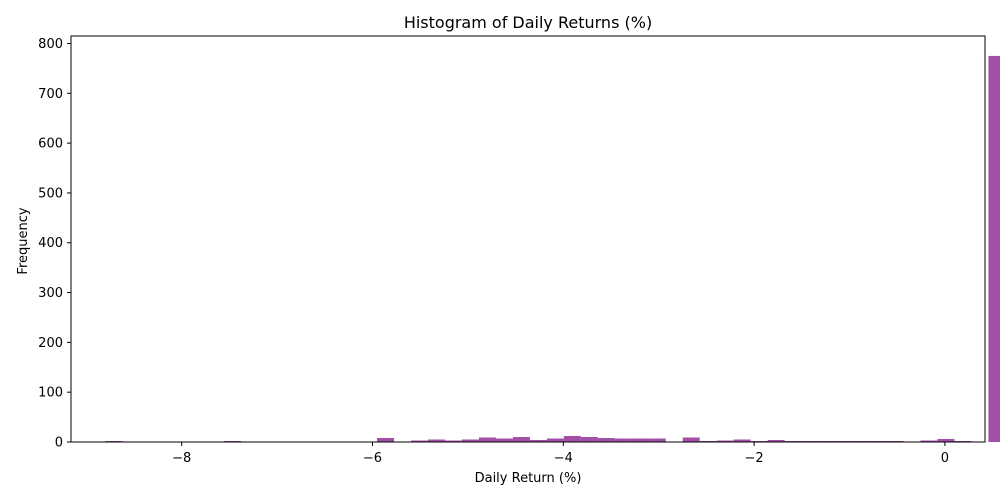 This screenshot has width=1000, height=500. Describe the element at coordinates (50, 293) in the screenshot. I see `y-tick-label: 300` at that location.